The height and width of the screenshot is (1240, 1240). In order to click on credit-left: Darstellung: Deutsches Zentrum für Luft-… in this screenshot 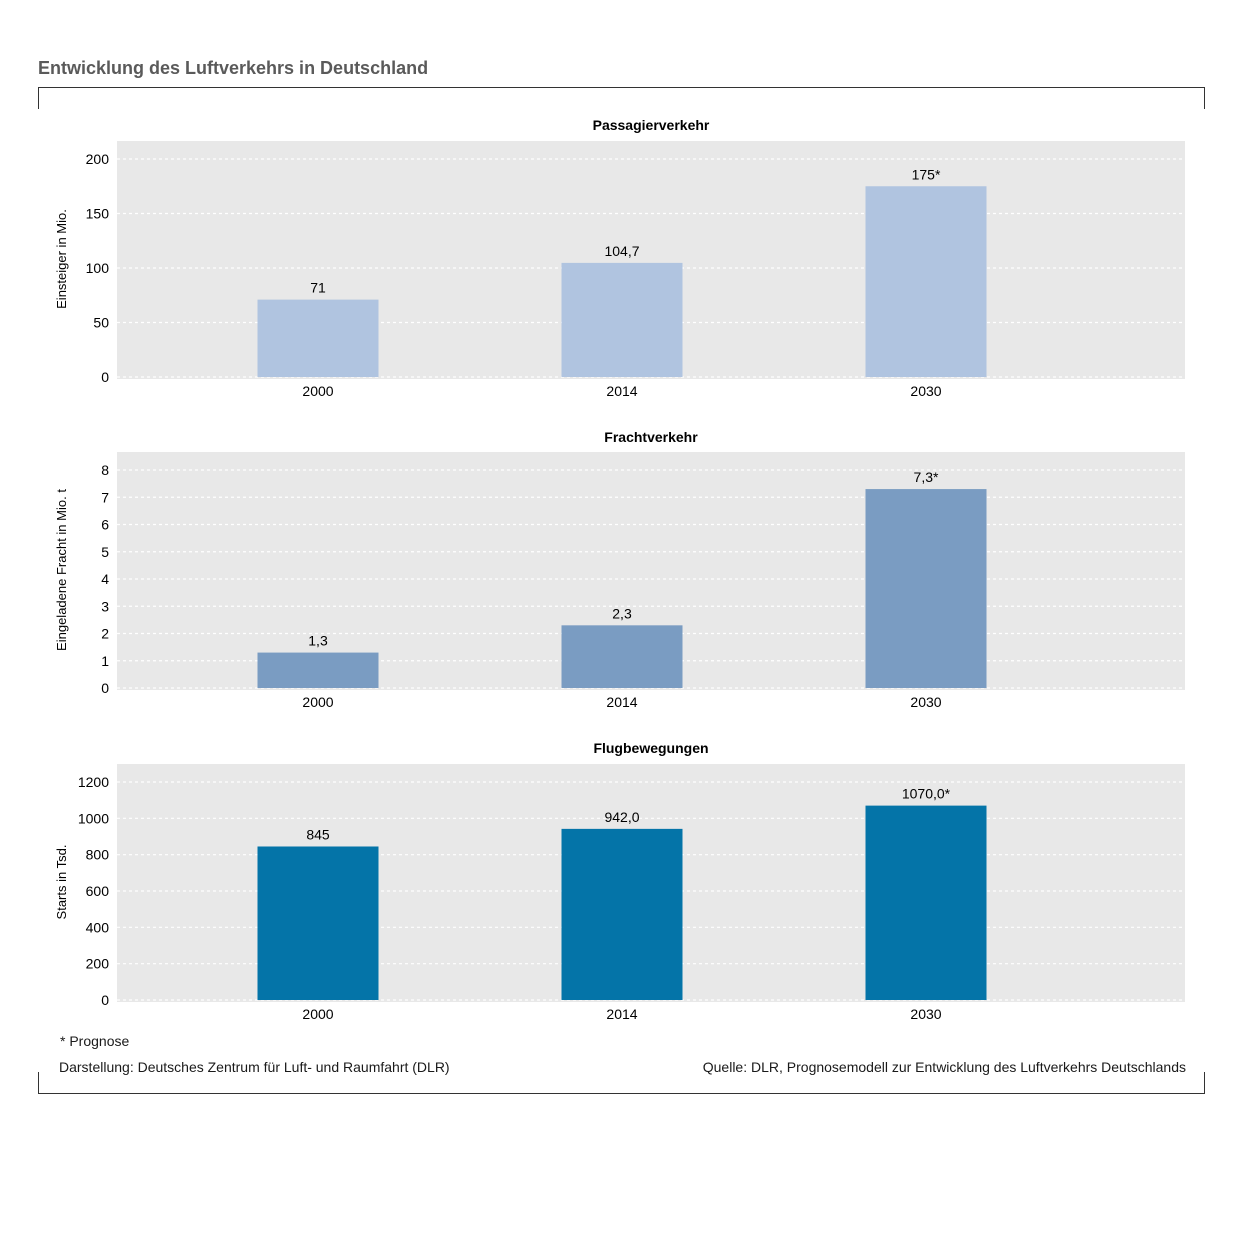, I will do `click(254, 1067)`.